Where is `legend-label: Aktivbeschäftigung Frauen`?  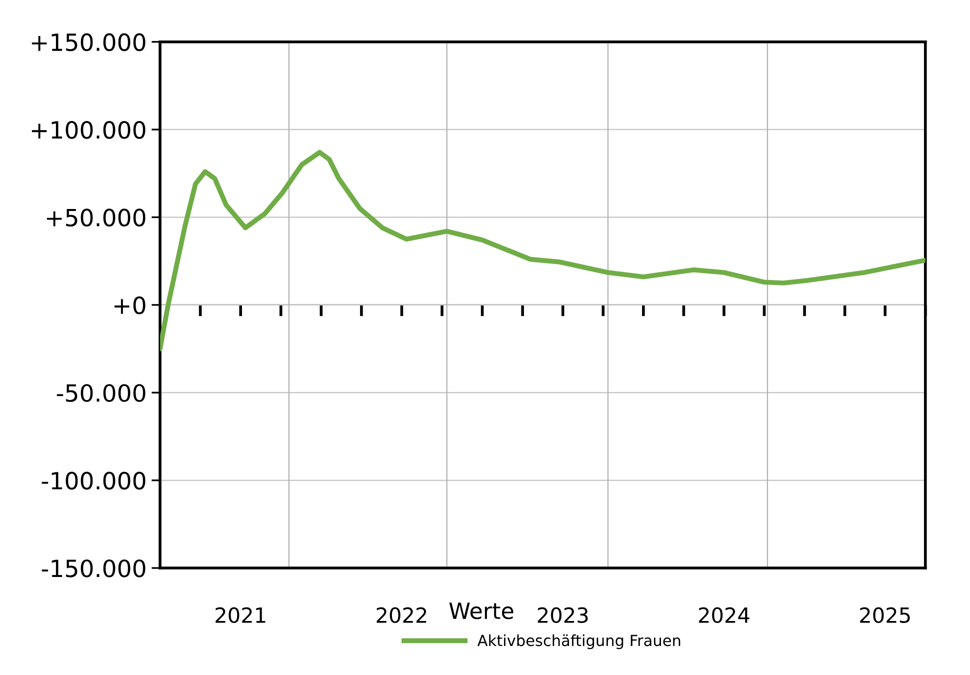
legend-label: Aktivbeschäftigung Frauen is located at coordinates (578, 642).